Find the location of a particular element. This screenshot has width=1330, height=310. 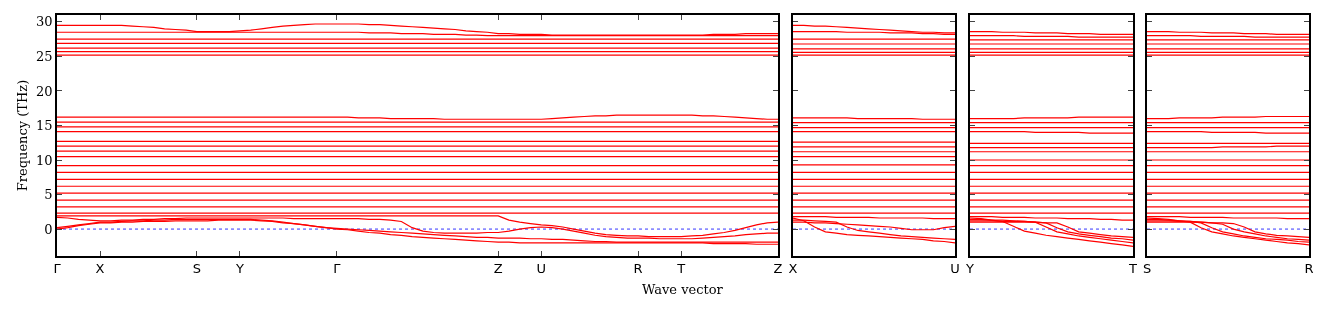

y-tick-label: 15 is located at coordinates (44, 126).